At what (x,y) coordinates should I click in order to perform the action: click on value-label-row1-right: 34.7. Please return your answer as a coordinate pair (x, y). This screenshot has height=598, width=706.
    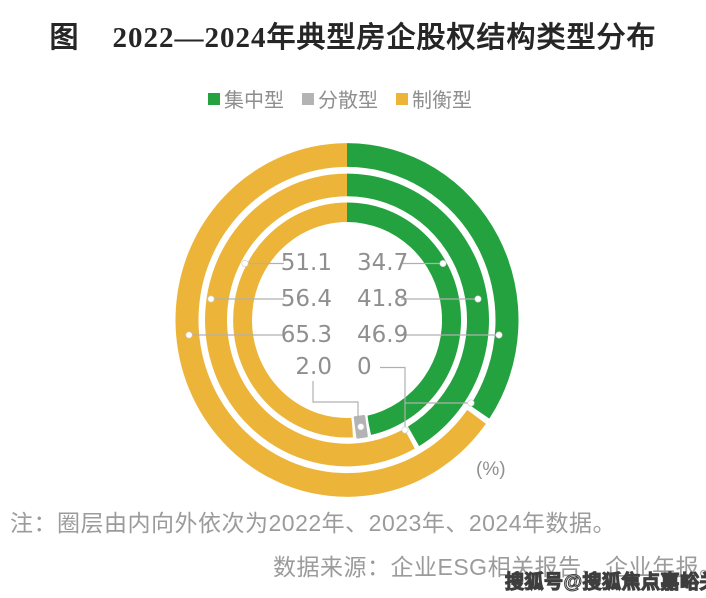
    Looking at the image, I should click on (383, 263).